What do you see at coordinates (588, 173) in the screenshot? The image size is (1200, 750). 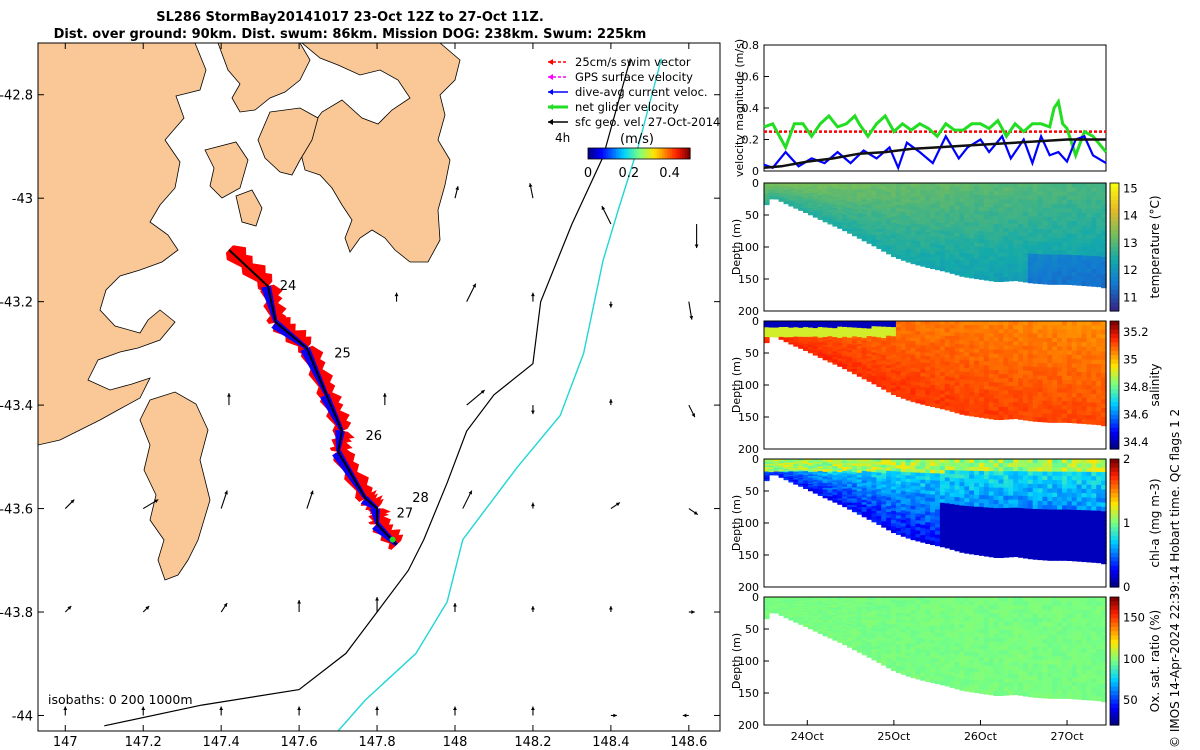 I see `colorbar-tick-label: 0` at bounding box center [588, 173].